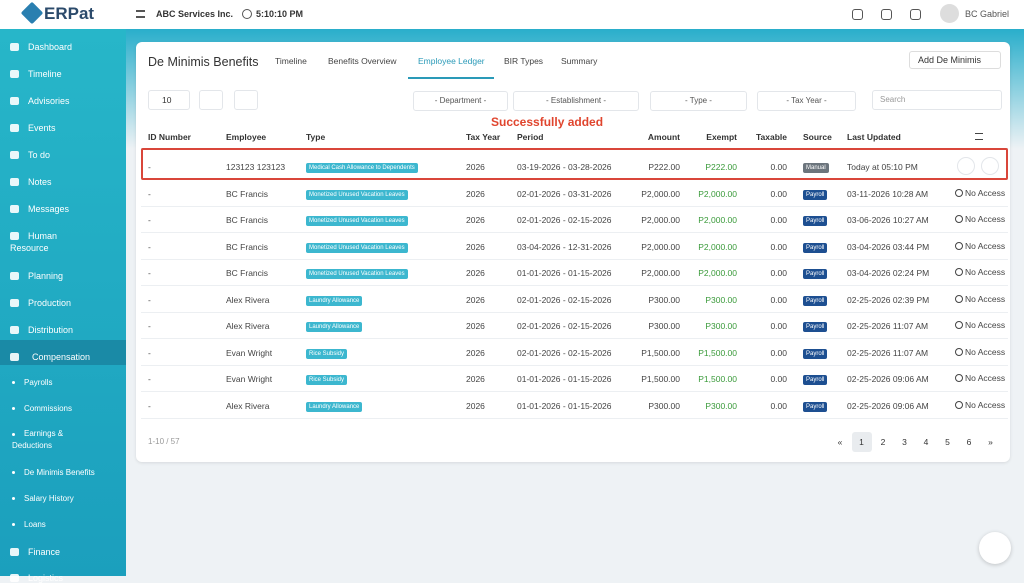  Describe the element at coordinates (39, 155) in the screenshot. I see `nav-item: To do` at that location.